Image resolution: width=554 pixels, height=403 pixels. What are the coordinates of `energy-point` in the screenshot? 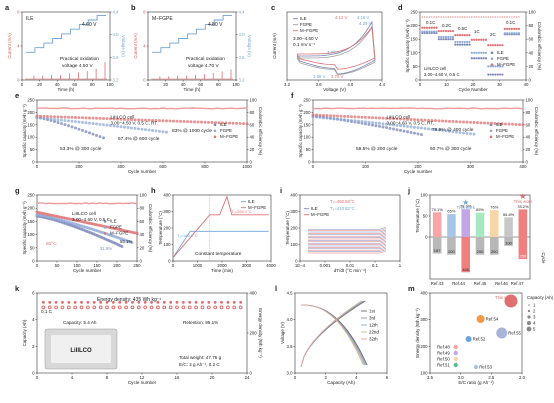 It's located at (107, 307).